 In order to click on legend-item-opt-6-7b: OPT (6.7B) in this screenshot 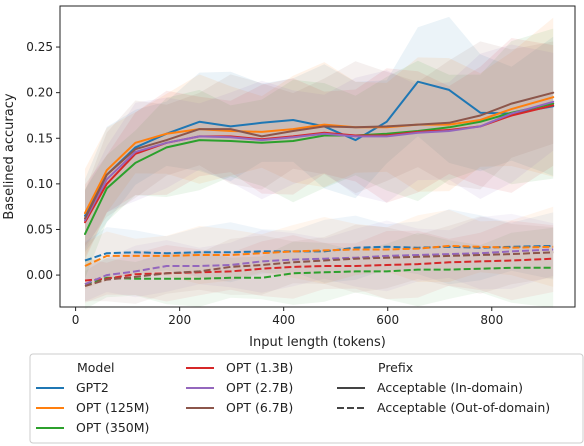, I will do `click(239, 407)`.